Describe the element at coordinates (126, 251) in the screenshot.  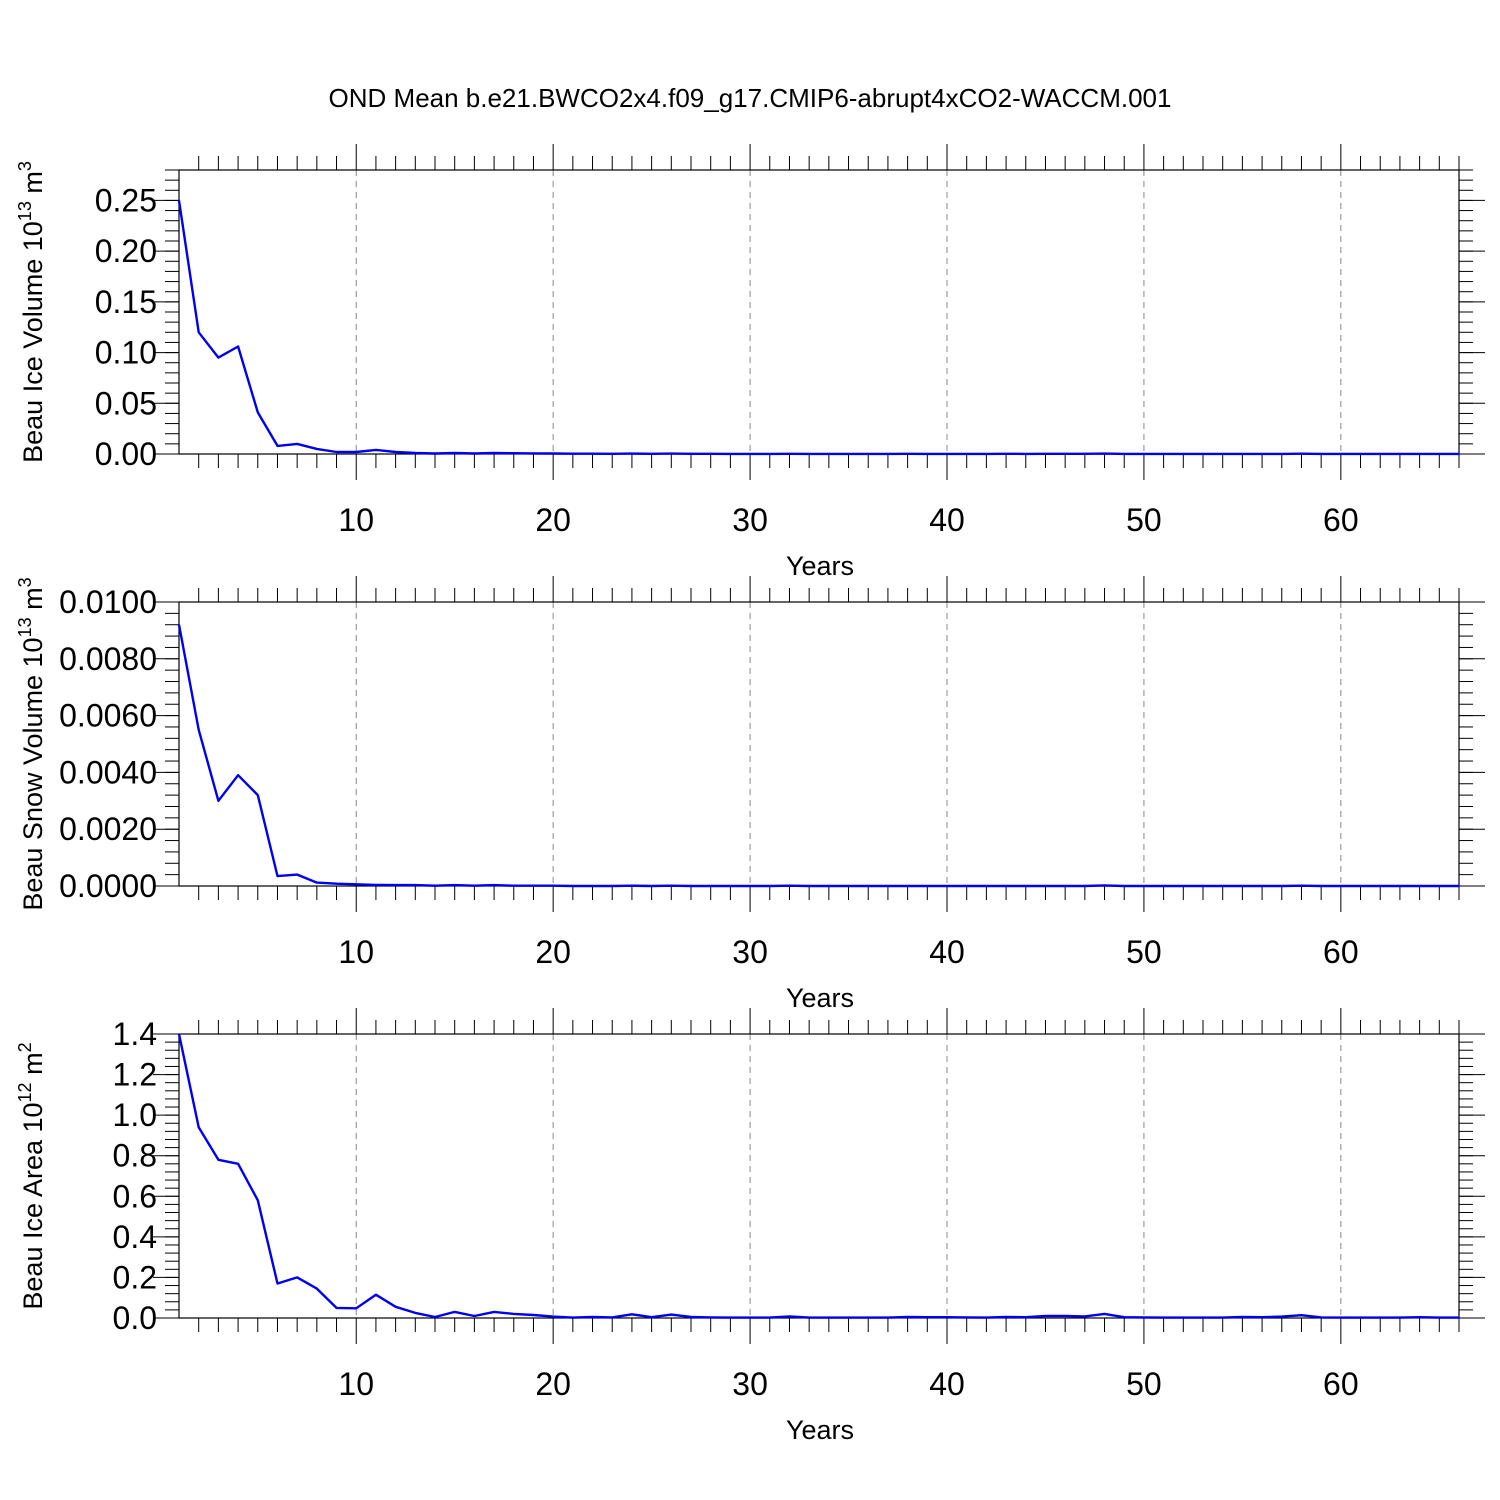
I see `y-tick-label: 0.20` at that location.